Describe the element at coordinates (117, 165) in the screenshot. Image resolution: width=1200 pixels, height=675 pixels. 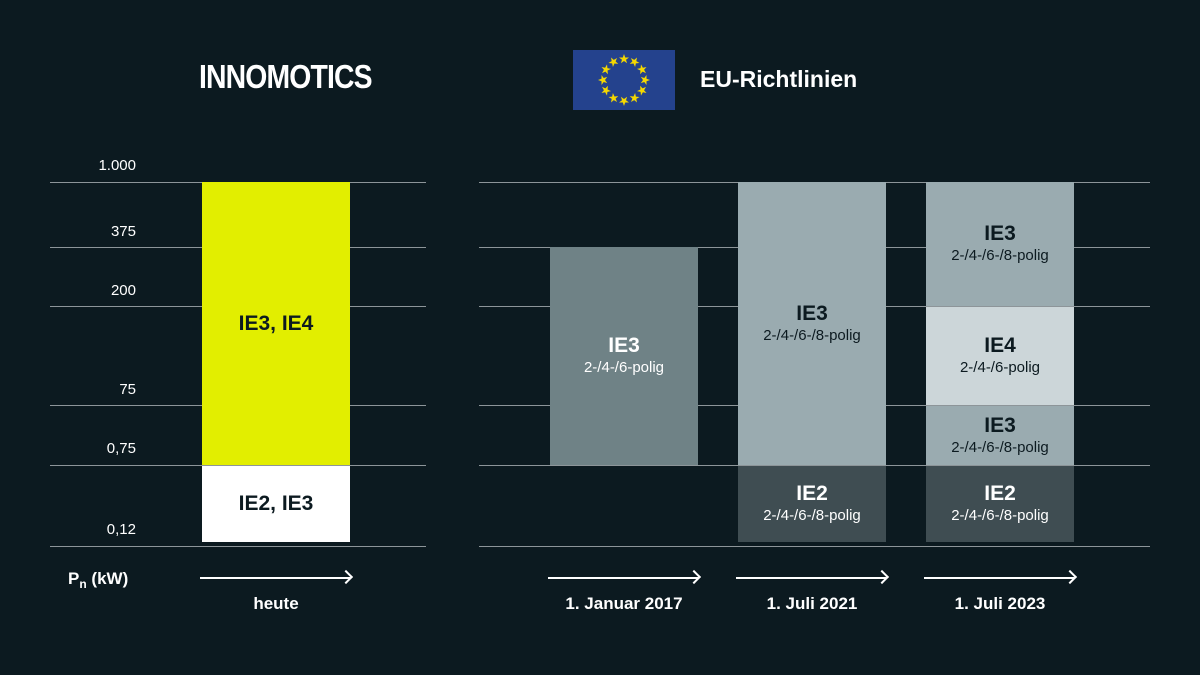
I see `y-label-1000: 1.000` at that location.